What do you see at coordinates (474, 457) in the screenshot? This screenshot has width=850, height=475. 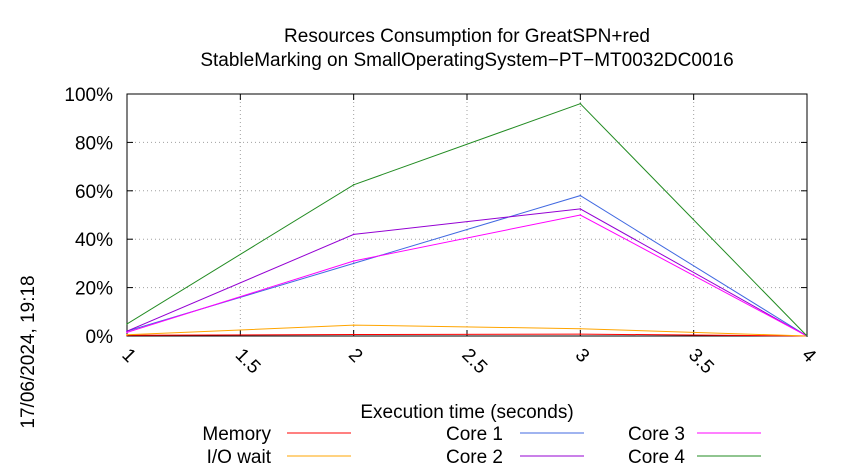 I see `legend-label: Core 2` at bounding box center [474, 457].